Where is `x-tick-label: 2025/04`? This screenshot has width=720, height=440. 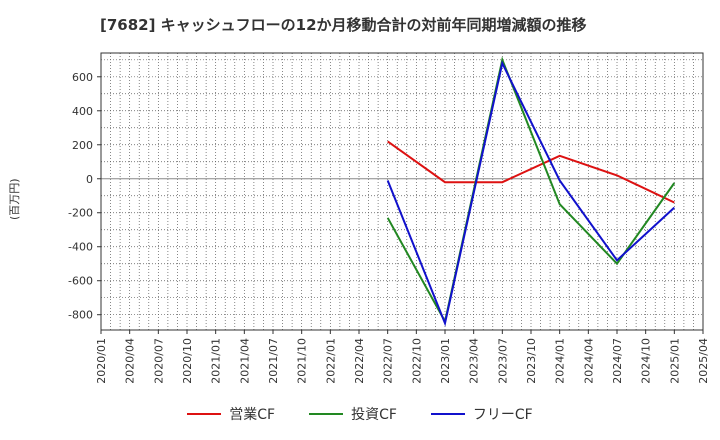
x-tick-label: 2025/04 is located at coordinates (703, 361).